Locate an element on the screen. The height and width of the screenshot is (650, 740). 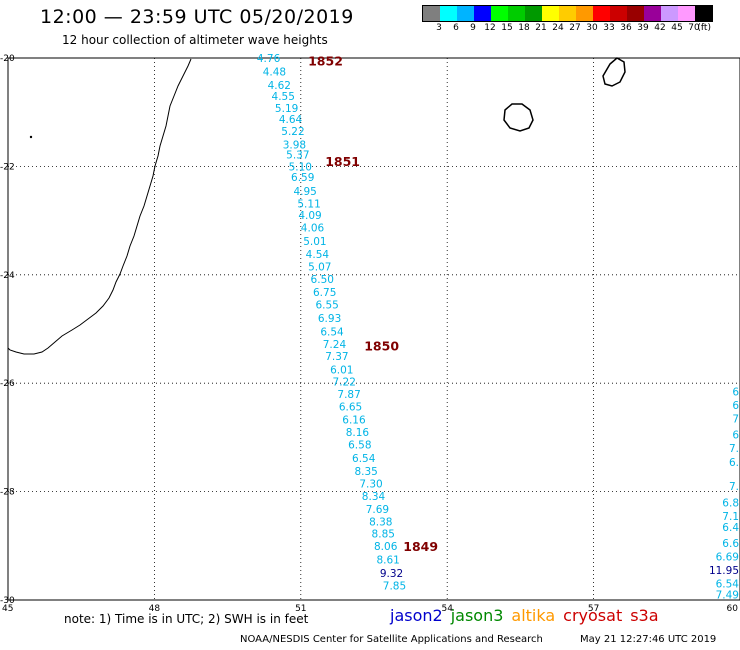
wave-height-value: 6.6 is located at coordinates (730, 544).